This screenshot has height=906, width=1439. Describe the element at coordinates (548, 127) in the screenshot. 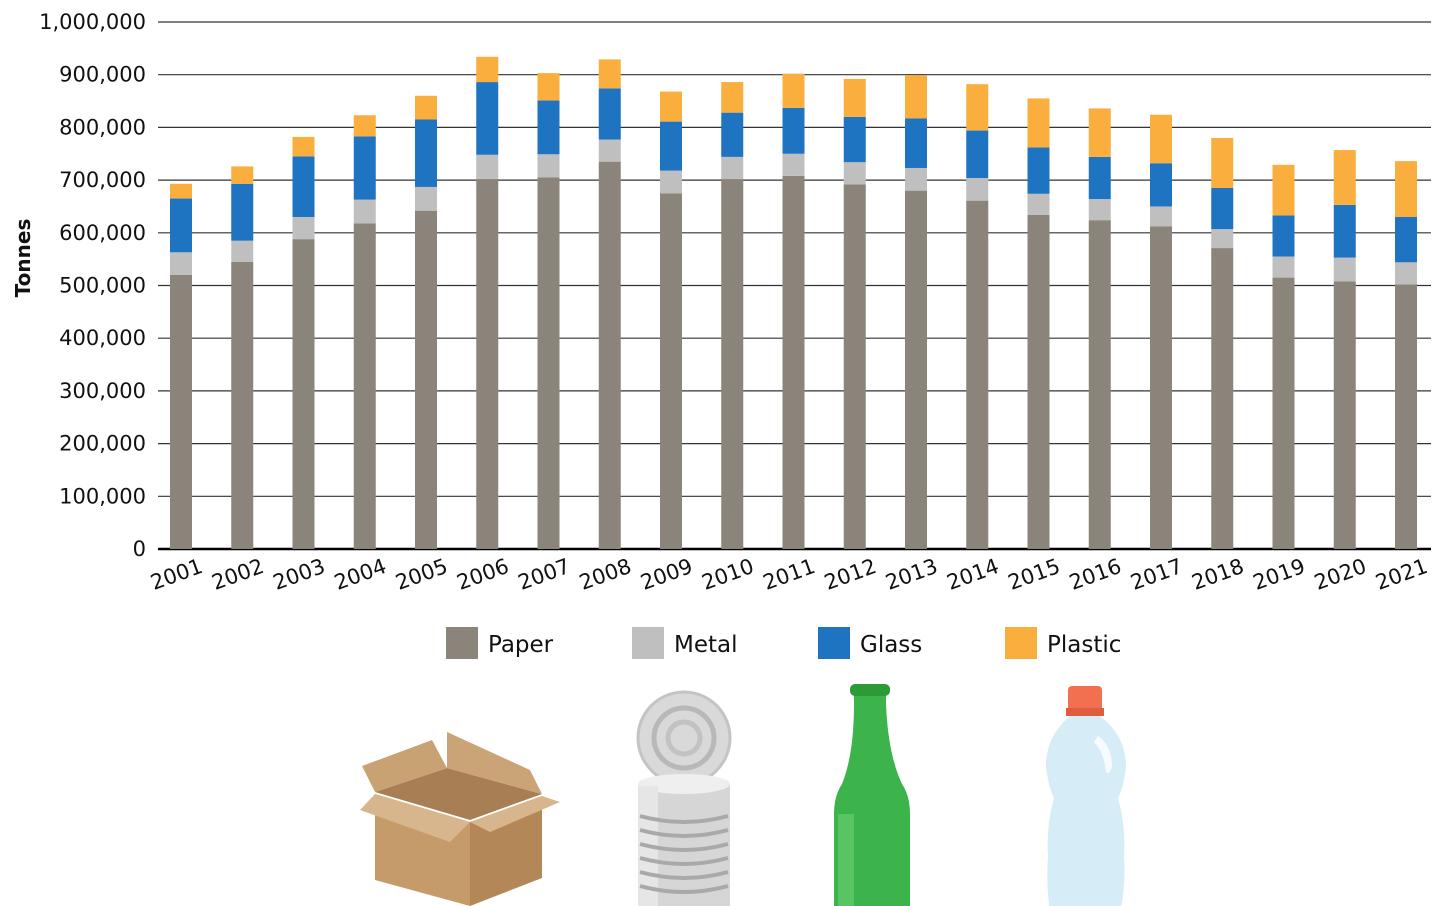

I see `bar-glass-2007` at that location.